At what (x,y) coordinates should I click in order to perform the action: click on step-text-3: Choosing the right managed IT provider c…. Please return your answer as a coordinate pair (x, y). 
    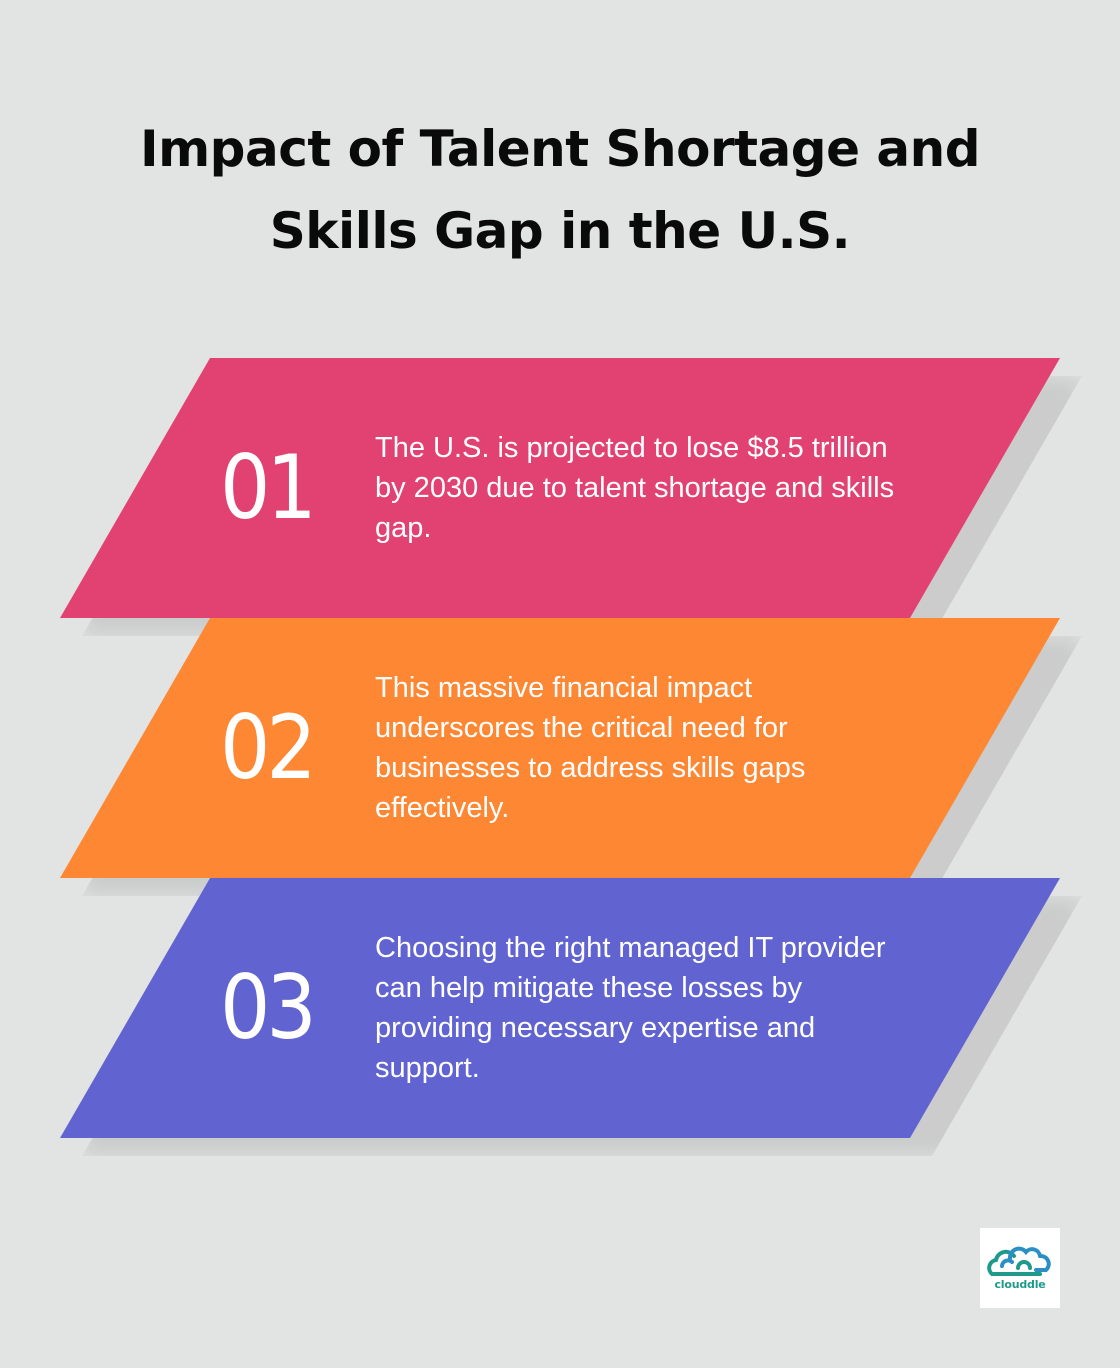
    Looking at the image, I should click on (645, 1008).